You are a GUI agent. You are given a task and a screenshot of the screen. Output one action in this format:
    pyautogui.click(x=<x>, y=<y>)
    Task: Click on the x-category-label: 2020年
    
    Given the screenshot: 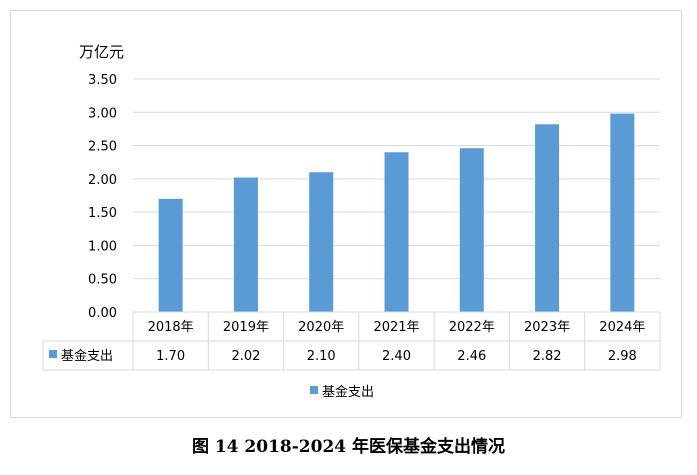 What is the action you would take?
    pyautogui.click(x=321, y=327)
    